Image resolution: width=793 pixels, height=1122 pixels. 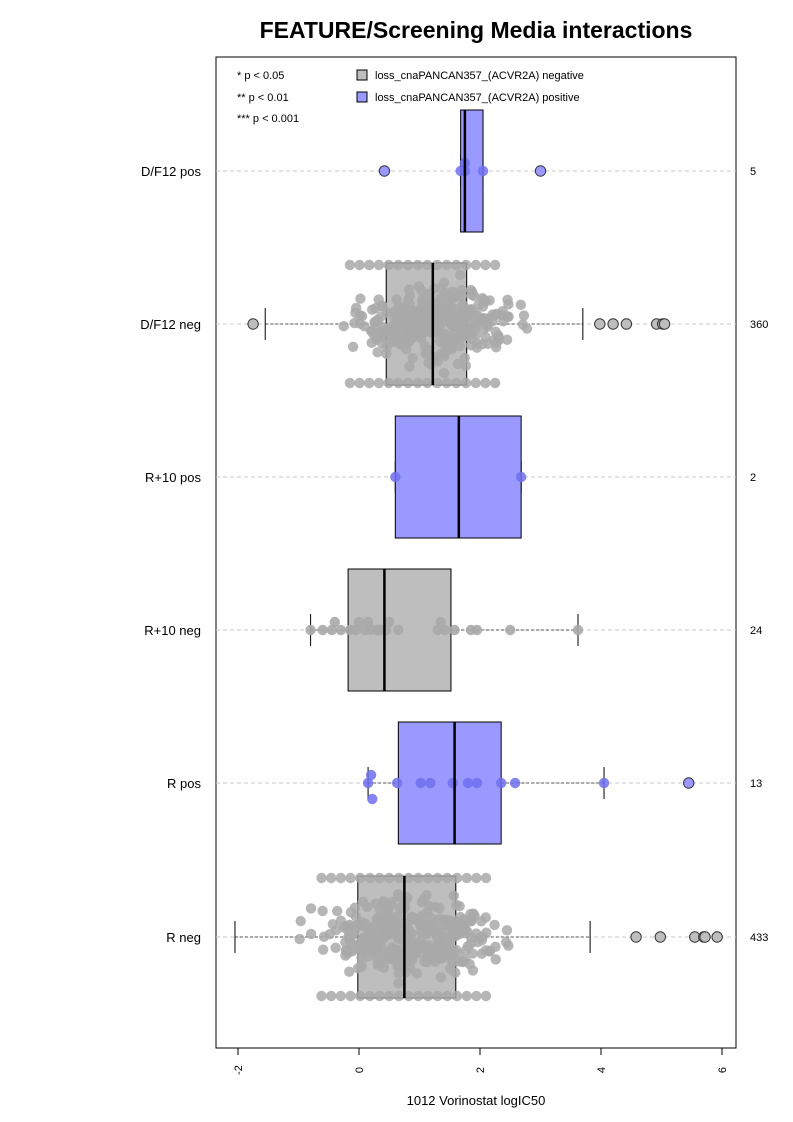 What do you see at coordinates (184, 783) in the screenshot?
I see `group-label: R pos` at bounding box center [184, 783].